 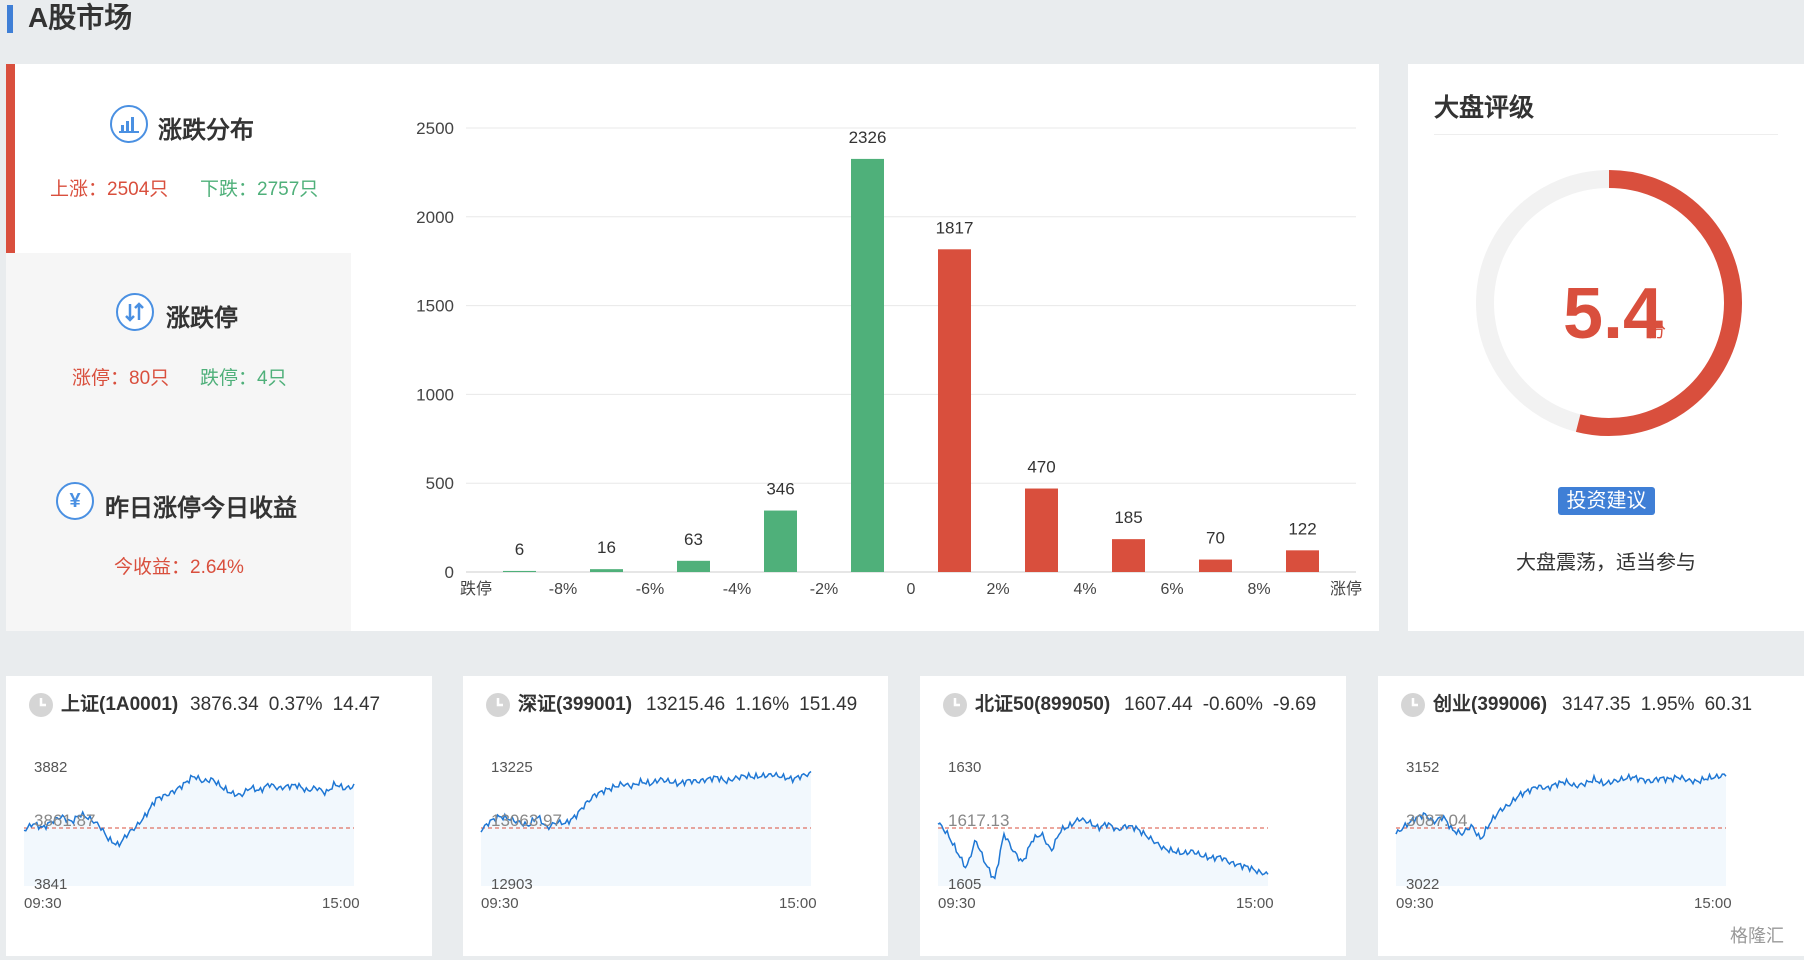 What do you see at coordinates (179, 567) in the screenshot?
I see `yield-value: 今收益：2.64%` at bounding box center [179, 567].